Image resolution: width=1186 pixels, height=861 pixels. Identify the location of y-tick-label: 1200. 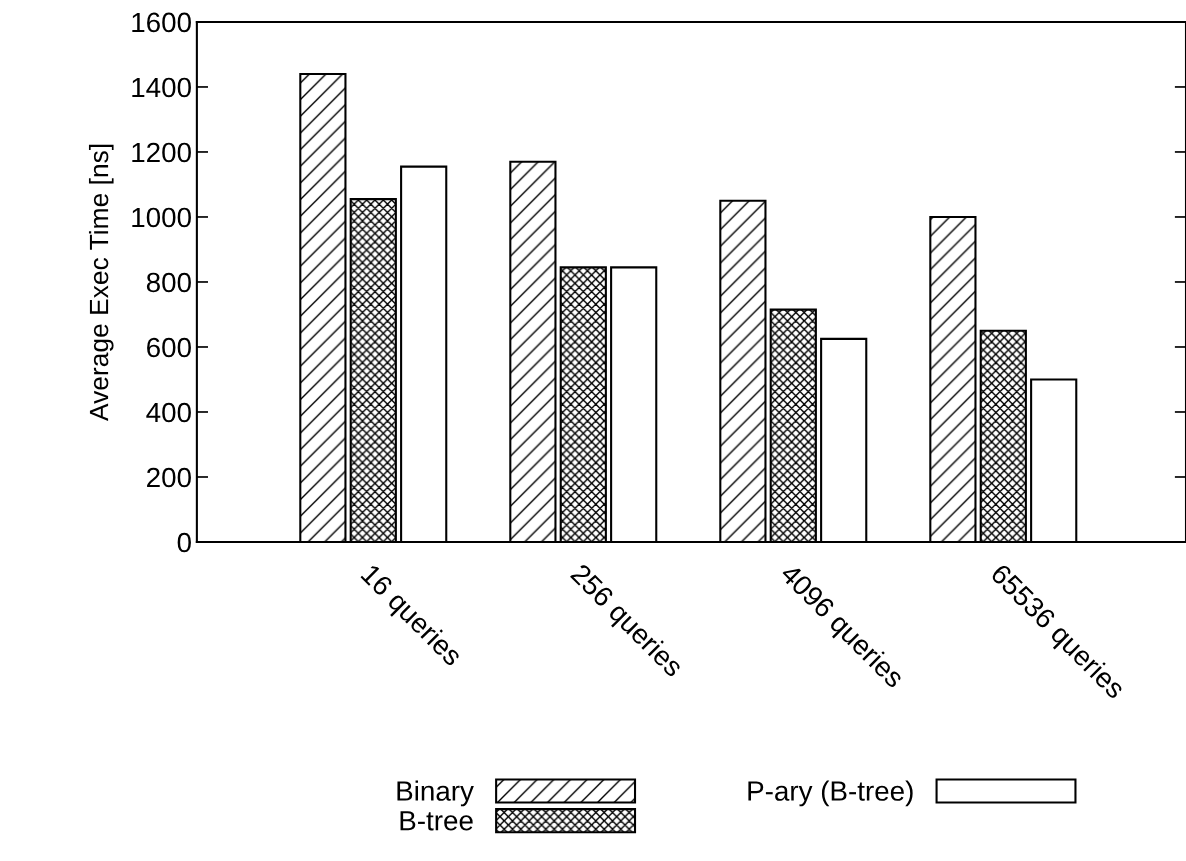
(161, 152).